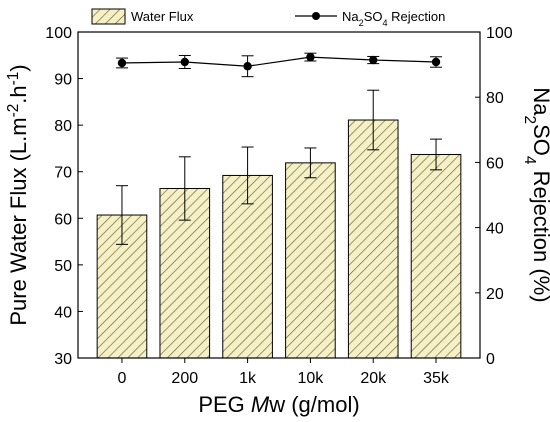 Image resolution: width=550 pixels, height=422 pixels. What do you see at coordinates (436, 62) in the screenshot?
I see `rejection-point-35k` at bounding box center [436, 62].